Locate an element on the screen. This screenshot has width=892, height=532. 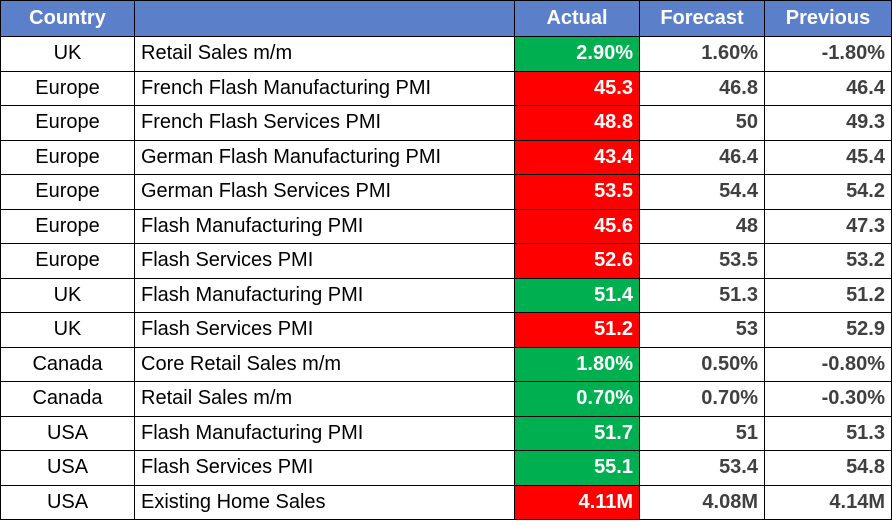
table-row: Europe Flash Manufacturing PMI 45.6 48 47.3 is located at coordinates (446, 226).